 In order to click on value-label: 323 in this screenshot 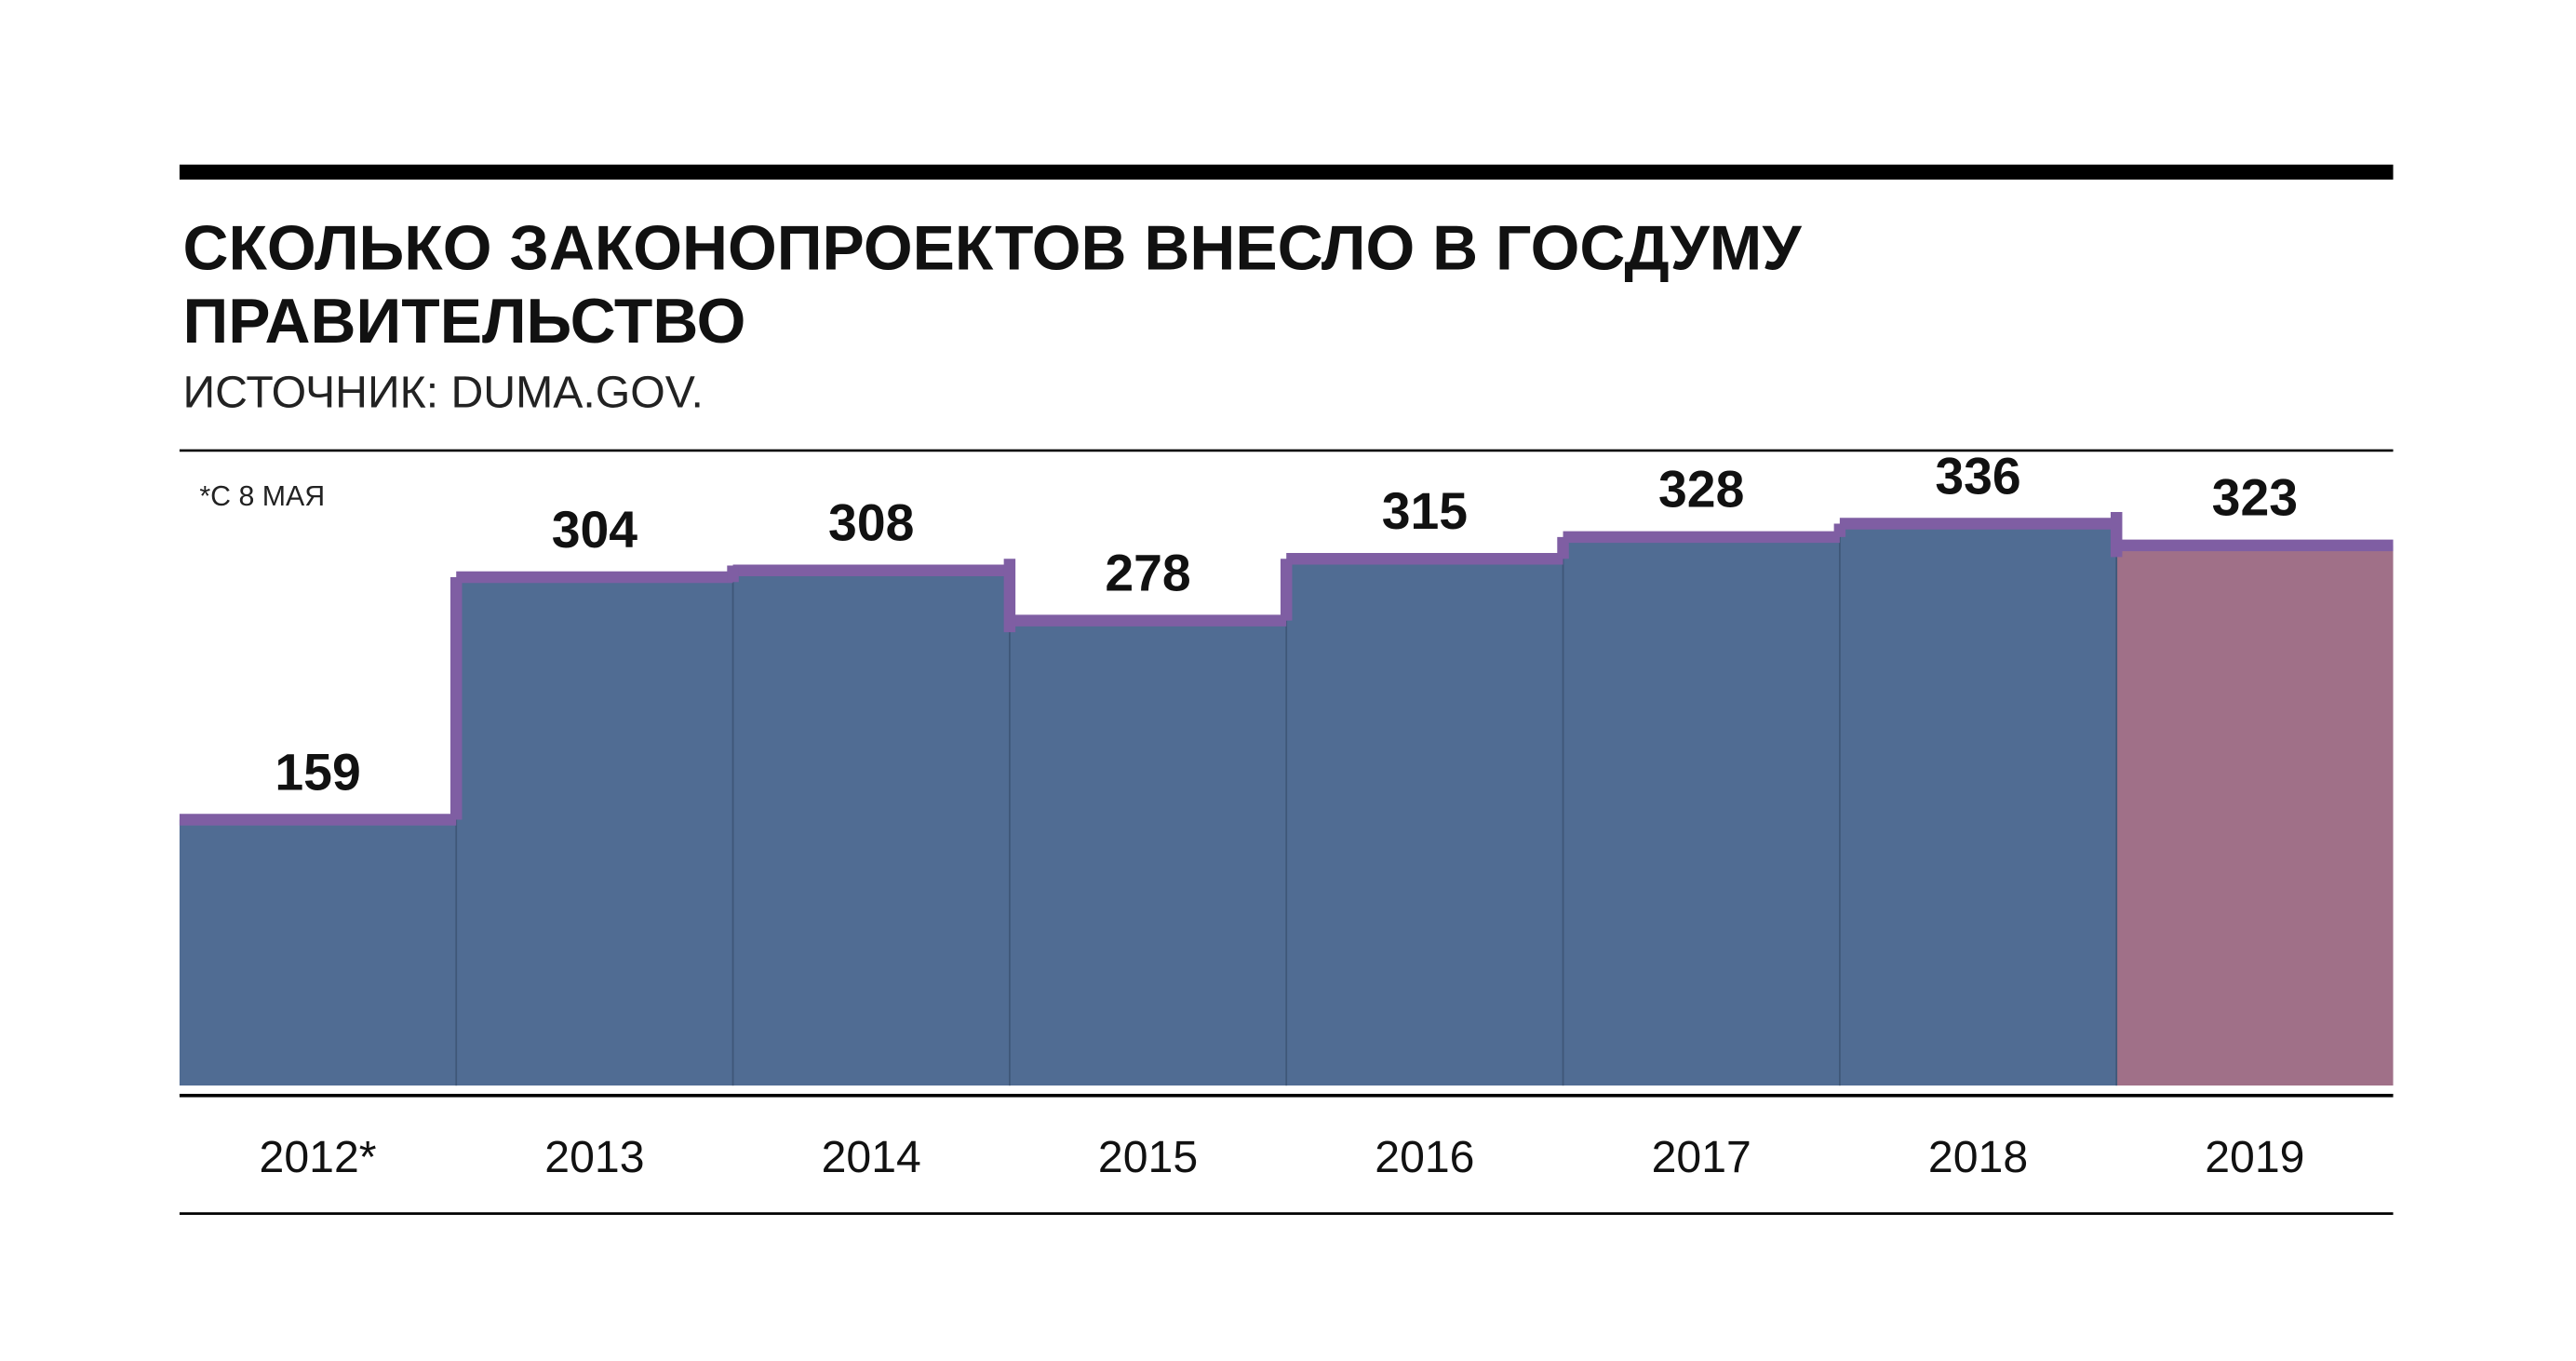, I will do `click(2255, 498)`.